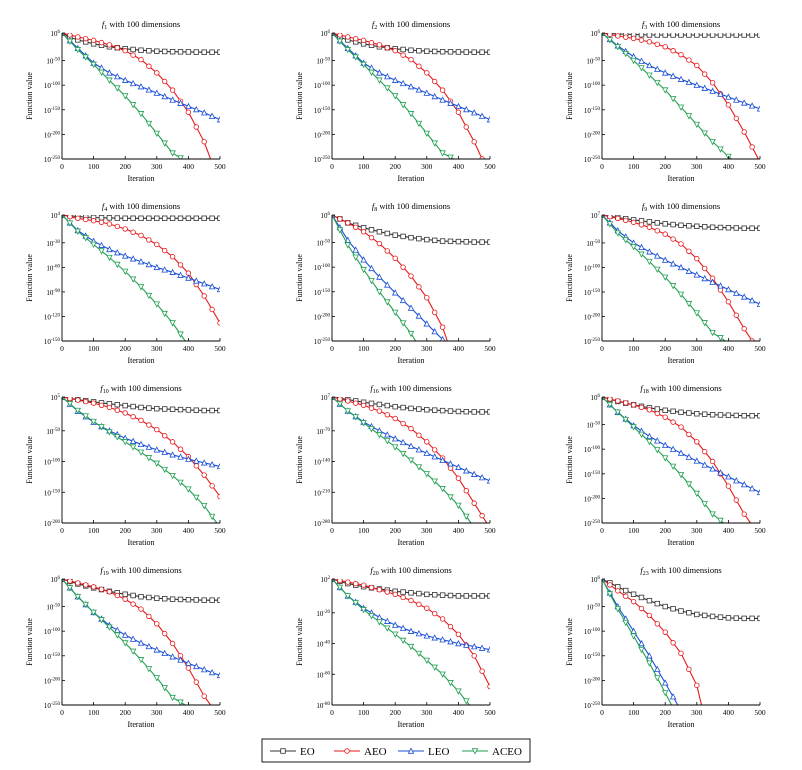  I want to click on title-function: f, so click(644, 24).